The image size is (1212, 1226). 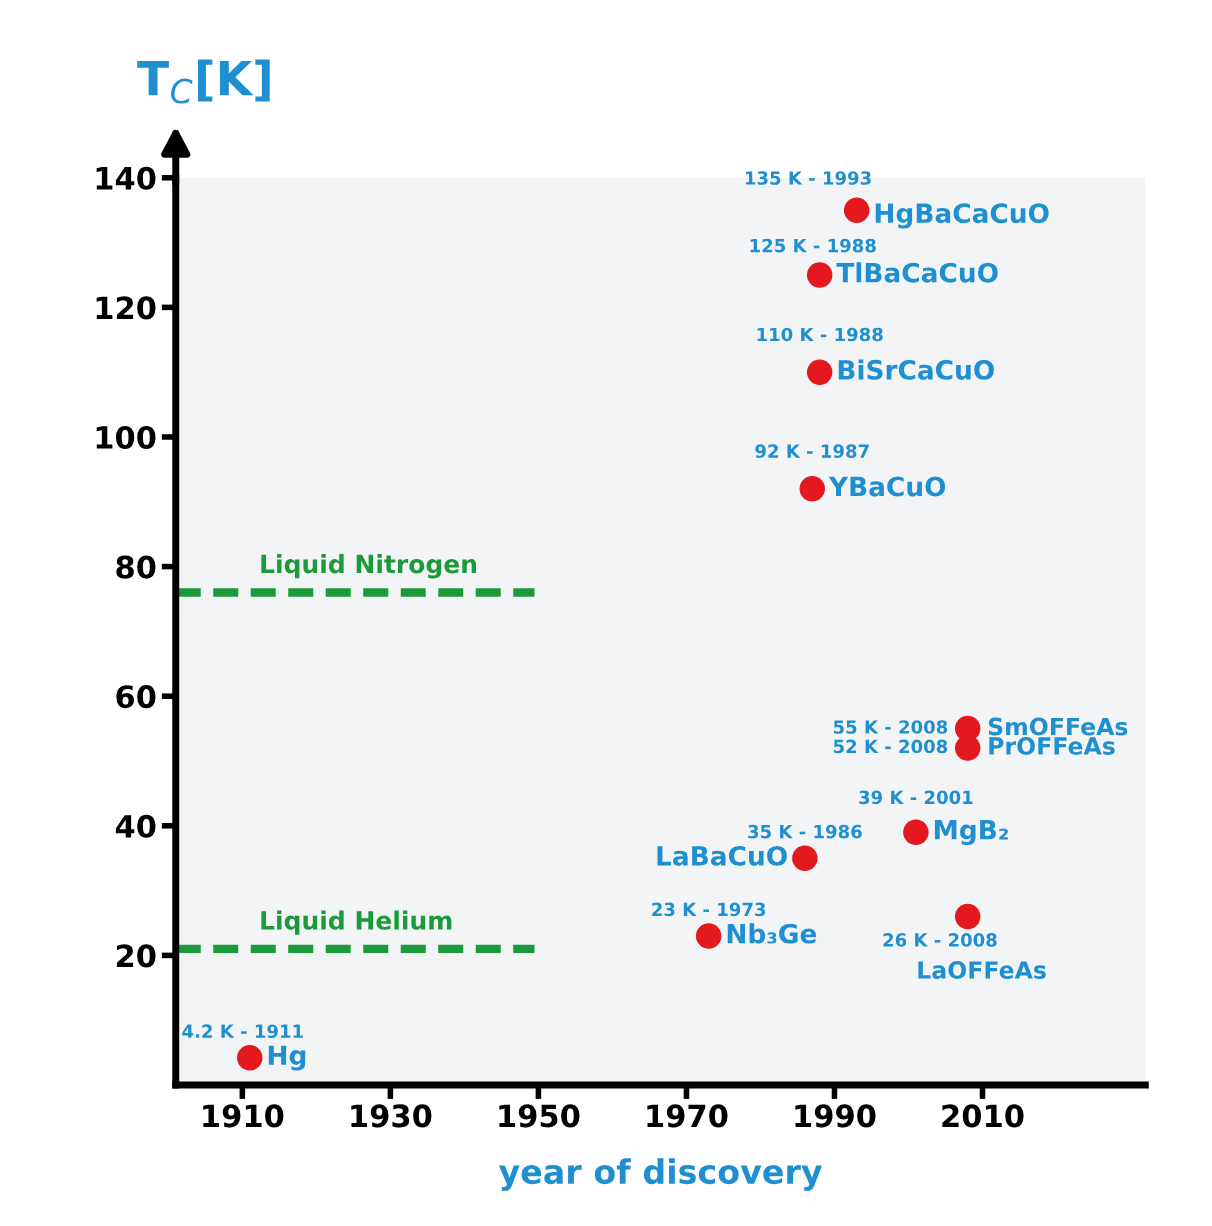 What do you see at coordinates (1058, 726) in the screenshot?
I see `annotation: SmOFFeAs` at bounding box center [1058, 726].